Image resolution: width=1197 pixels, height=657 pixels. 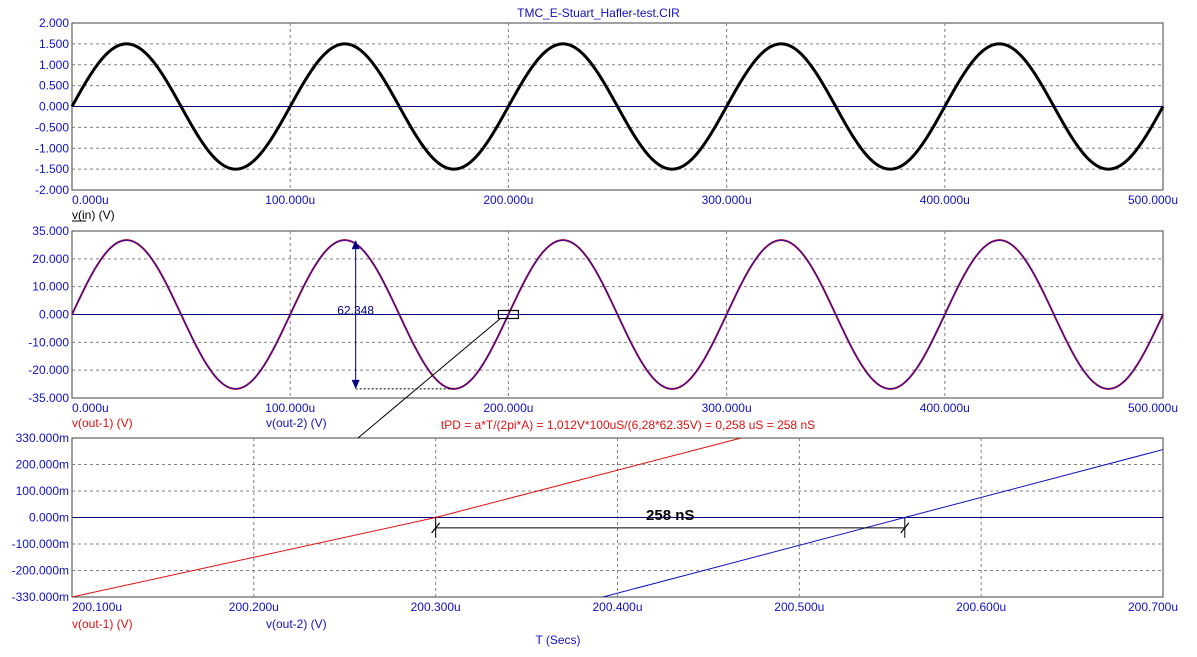 I want to click on x-tick-label: 200.500u, so click(x=799, y=607).